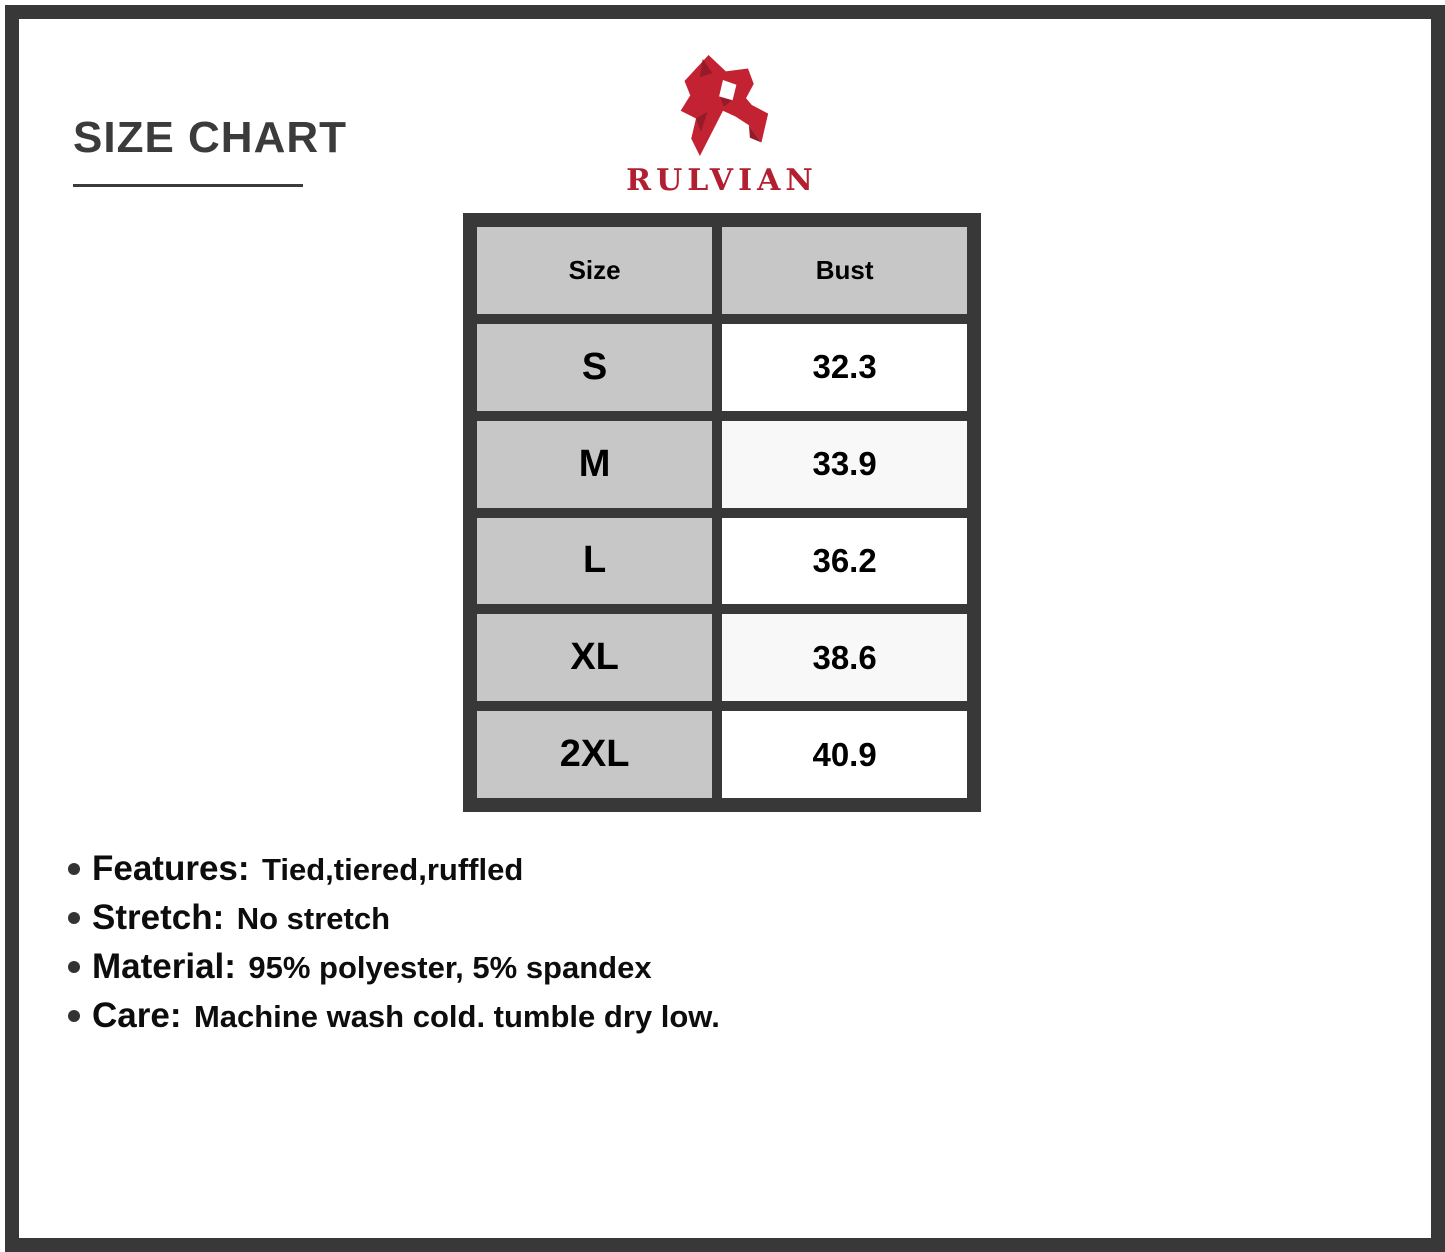  I want to click on brand-logo: RULVIAN, so click(722, 124).